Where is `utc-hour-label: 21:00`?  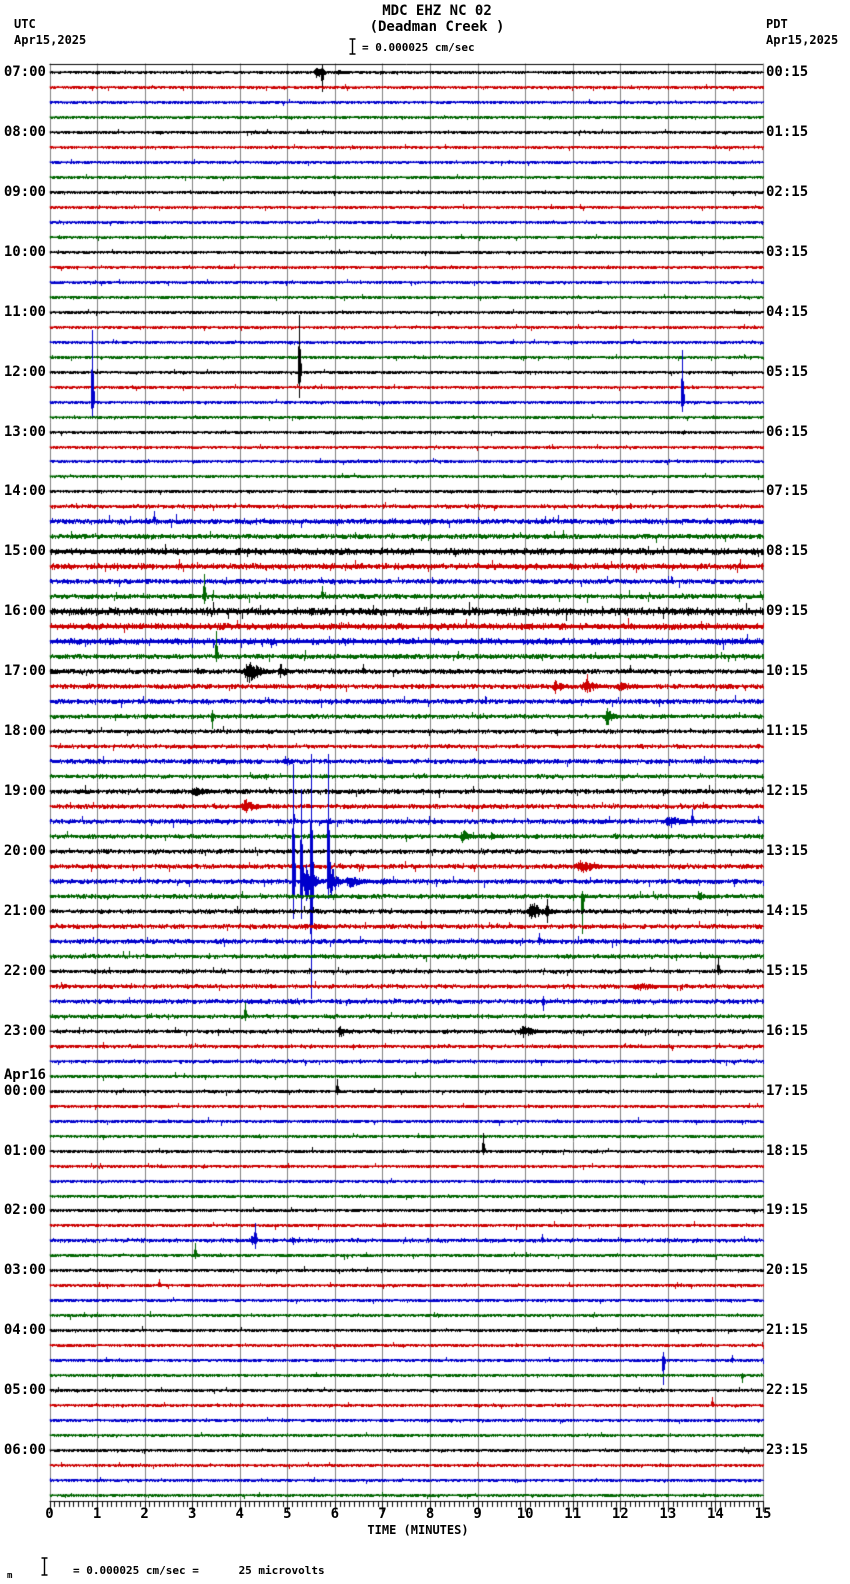
utc-hour-label: 21:00 is located at coordinates (24, 911).